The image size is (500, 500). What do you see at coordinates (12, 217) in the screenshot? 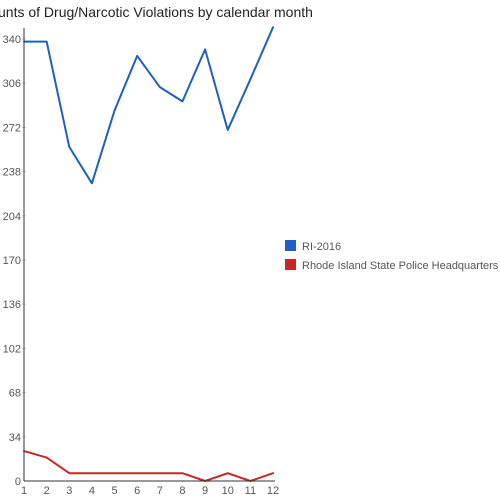
I see `y-tick-label: 204` at bounding box center [12, 217].